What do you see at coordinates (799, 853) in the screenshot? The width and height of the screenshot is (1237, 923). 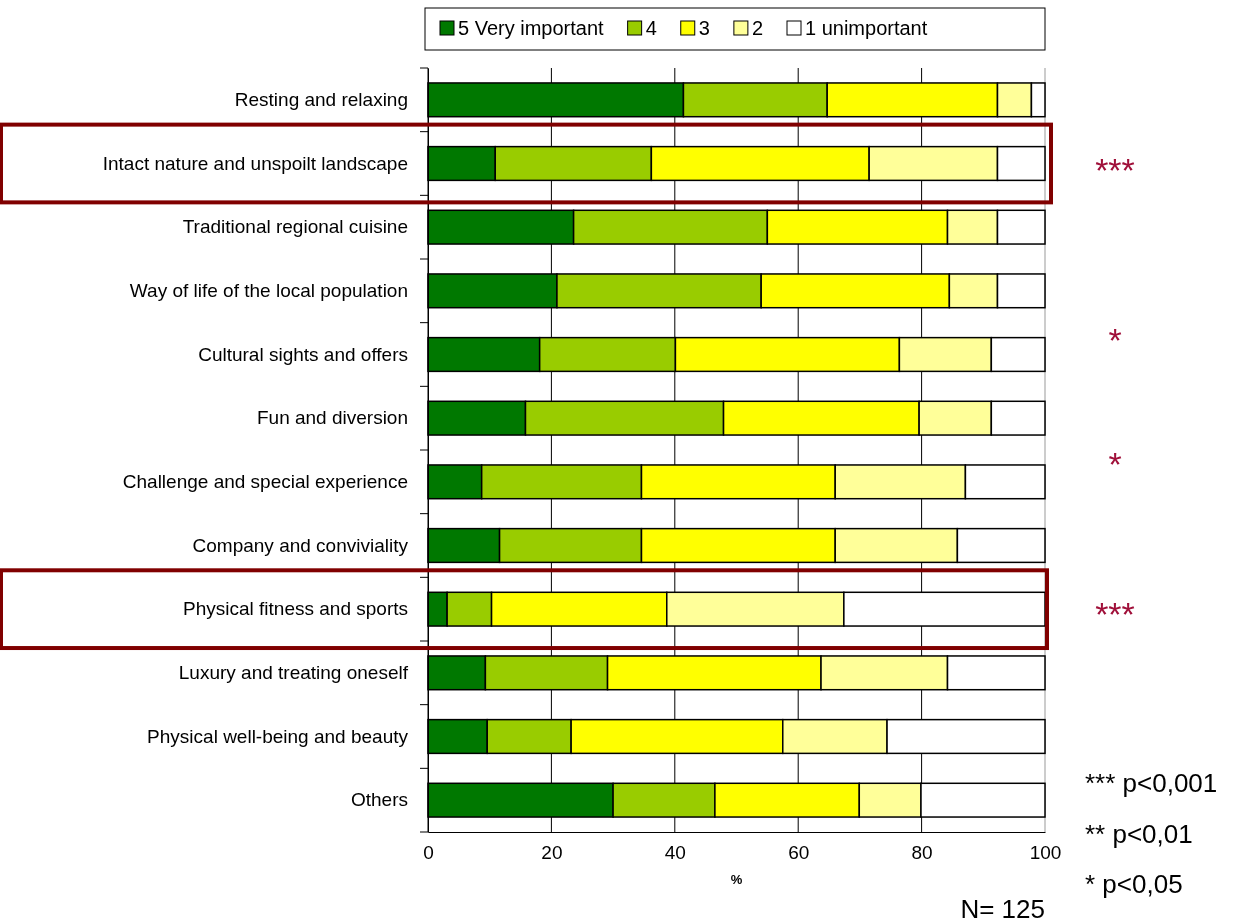 I see `x-tick-label: 60` at bounding box center [799, 853].